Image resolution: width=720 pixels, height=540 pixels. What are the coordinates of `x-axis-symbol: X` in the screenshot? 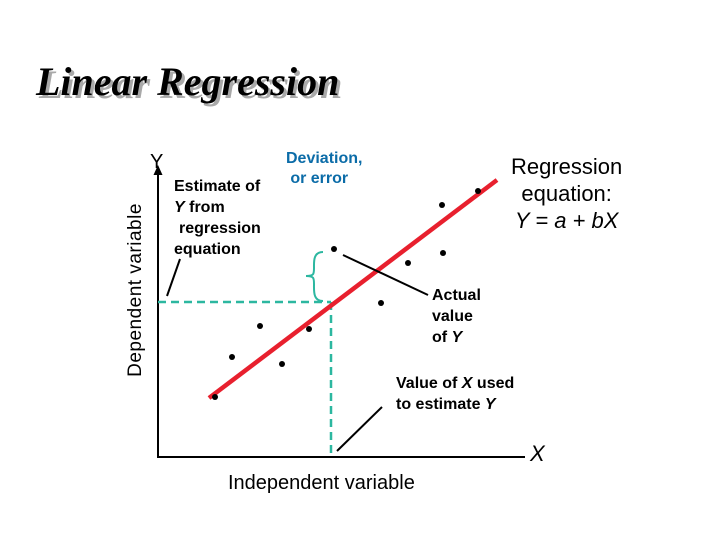 It's located at (537, 453).